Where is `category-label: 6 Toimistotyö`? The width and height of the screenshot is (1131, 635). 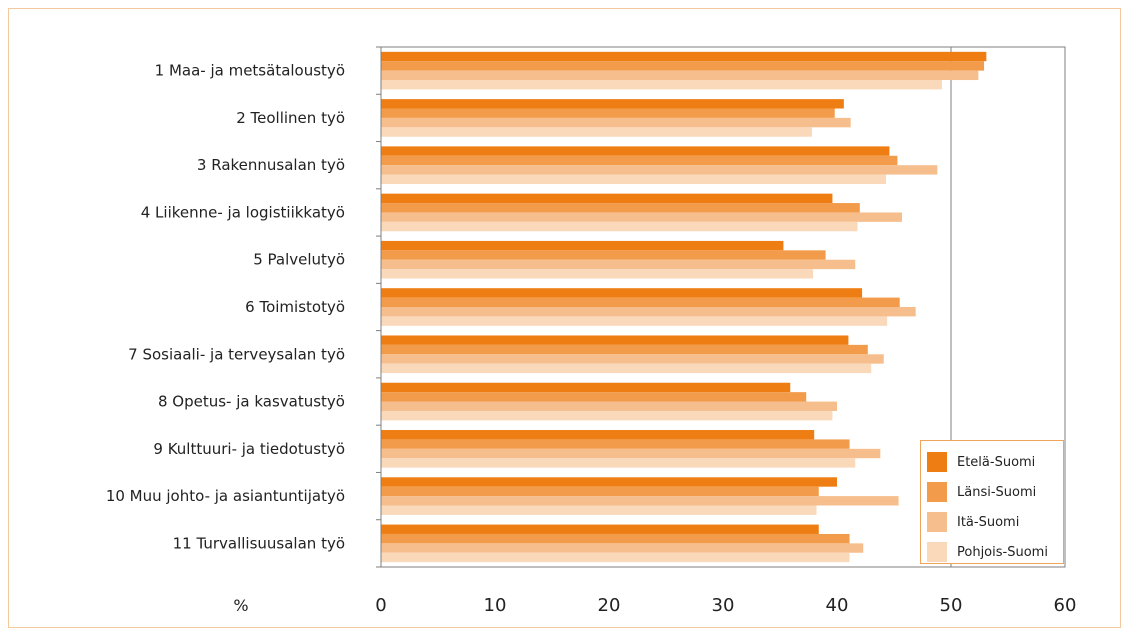 category-label: 6 Toimistotyö is located at coordinates (295, 307).